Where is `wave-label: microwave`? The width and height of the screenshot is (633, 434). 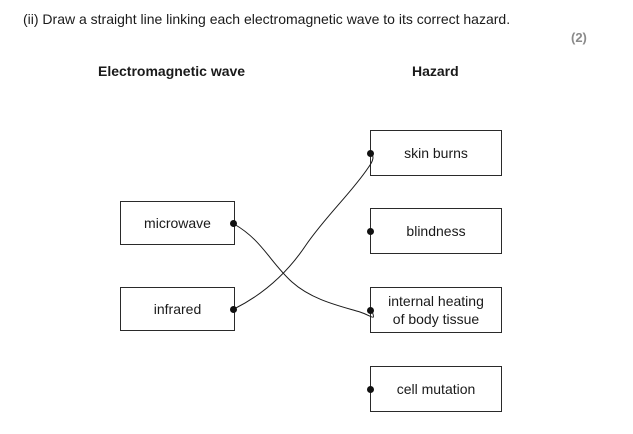
wave-label: microwave is located at coordinates (177, 223).